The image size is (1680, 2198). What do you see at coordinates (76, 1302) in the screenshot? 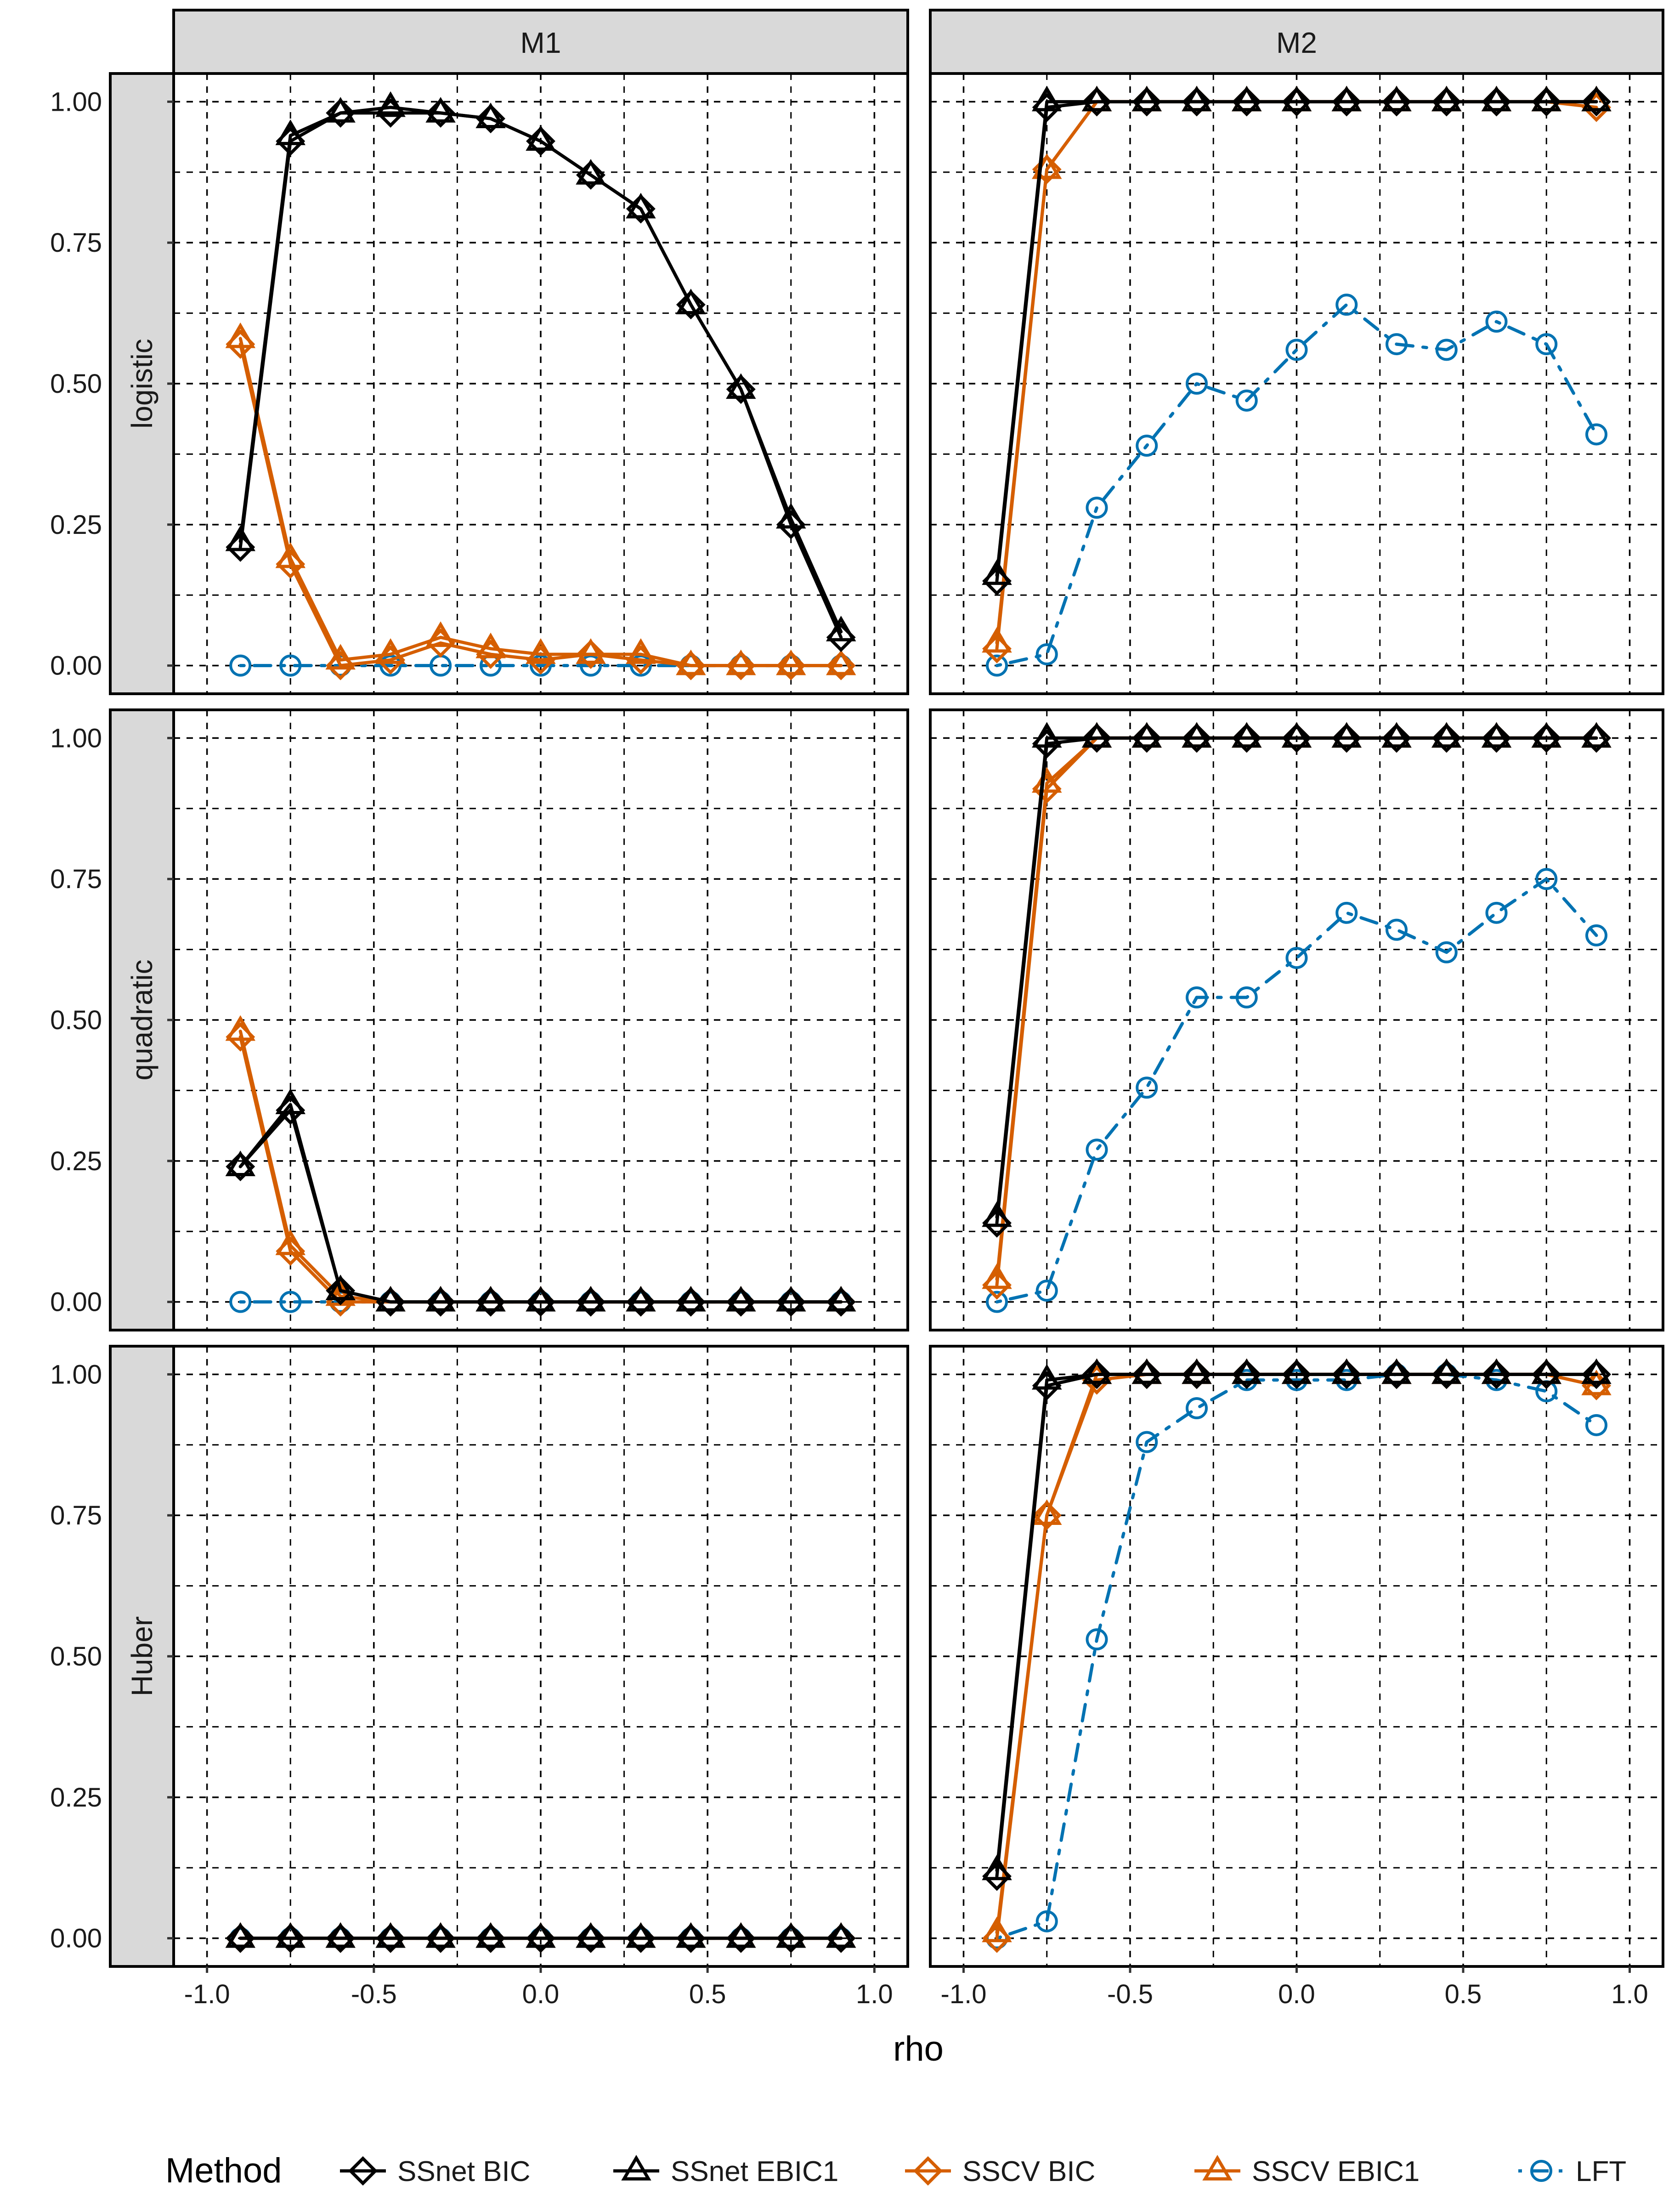
I see `y-tick-label: 0.00` at bounding box center [76, 1302].